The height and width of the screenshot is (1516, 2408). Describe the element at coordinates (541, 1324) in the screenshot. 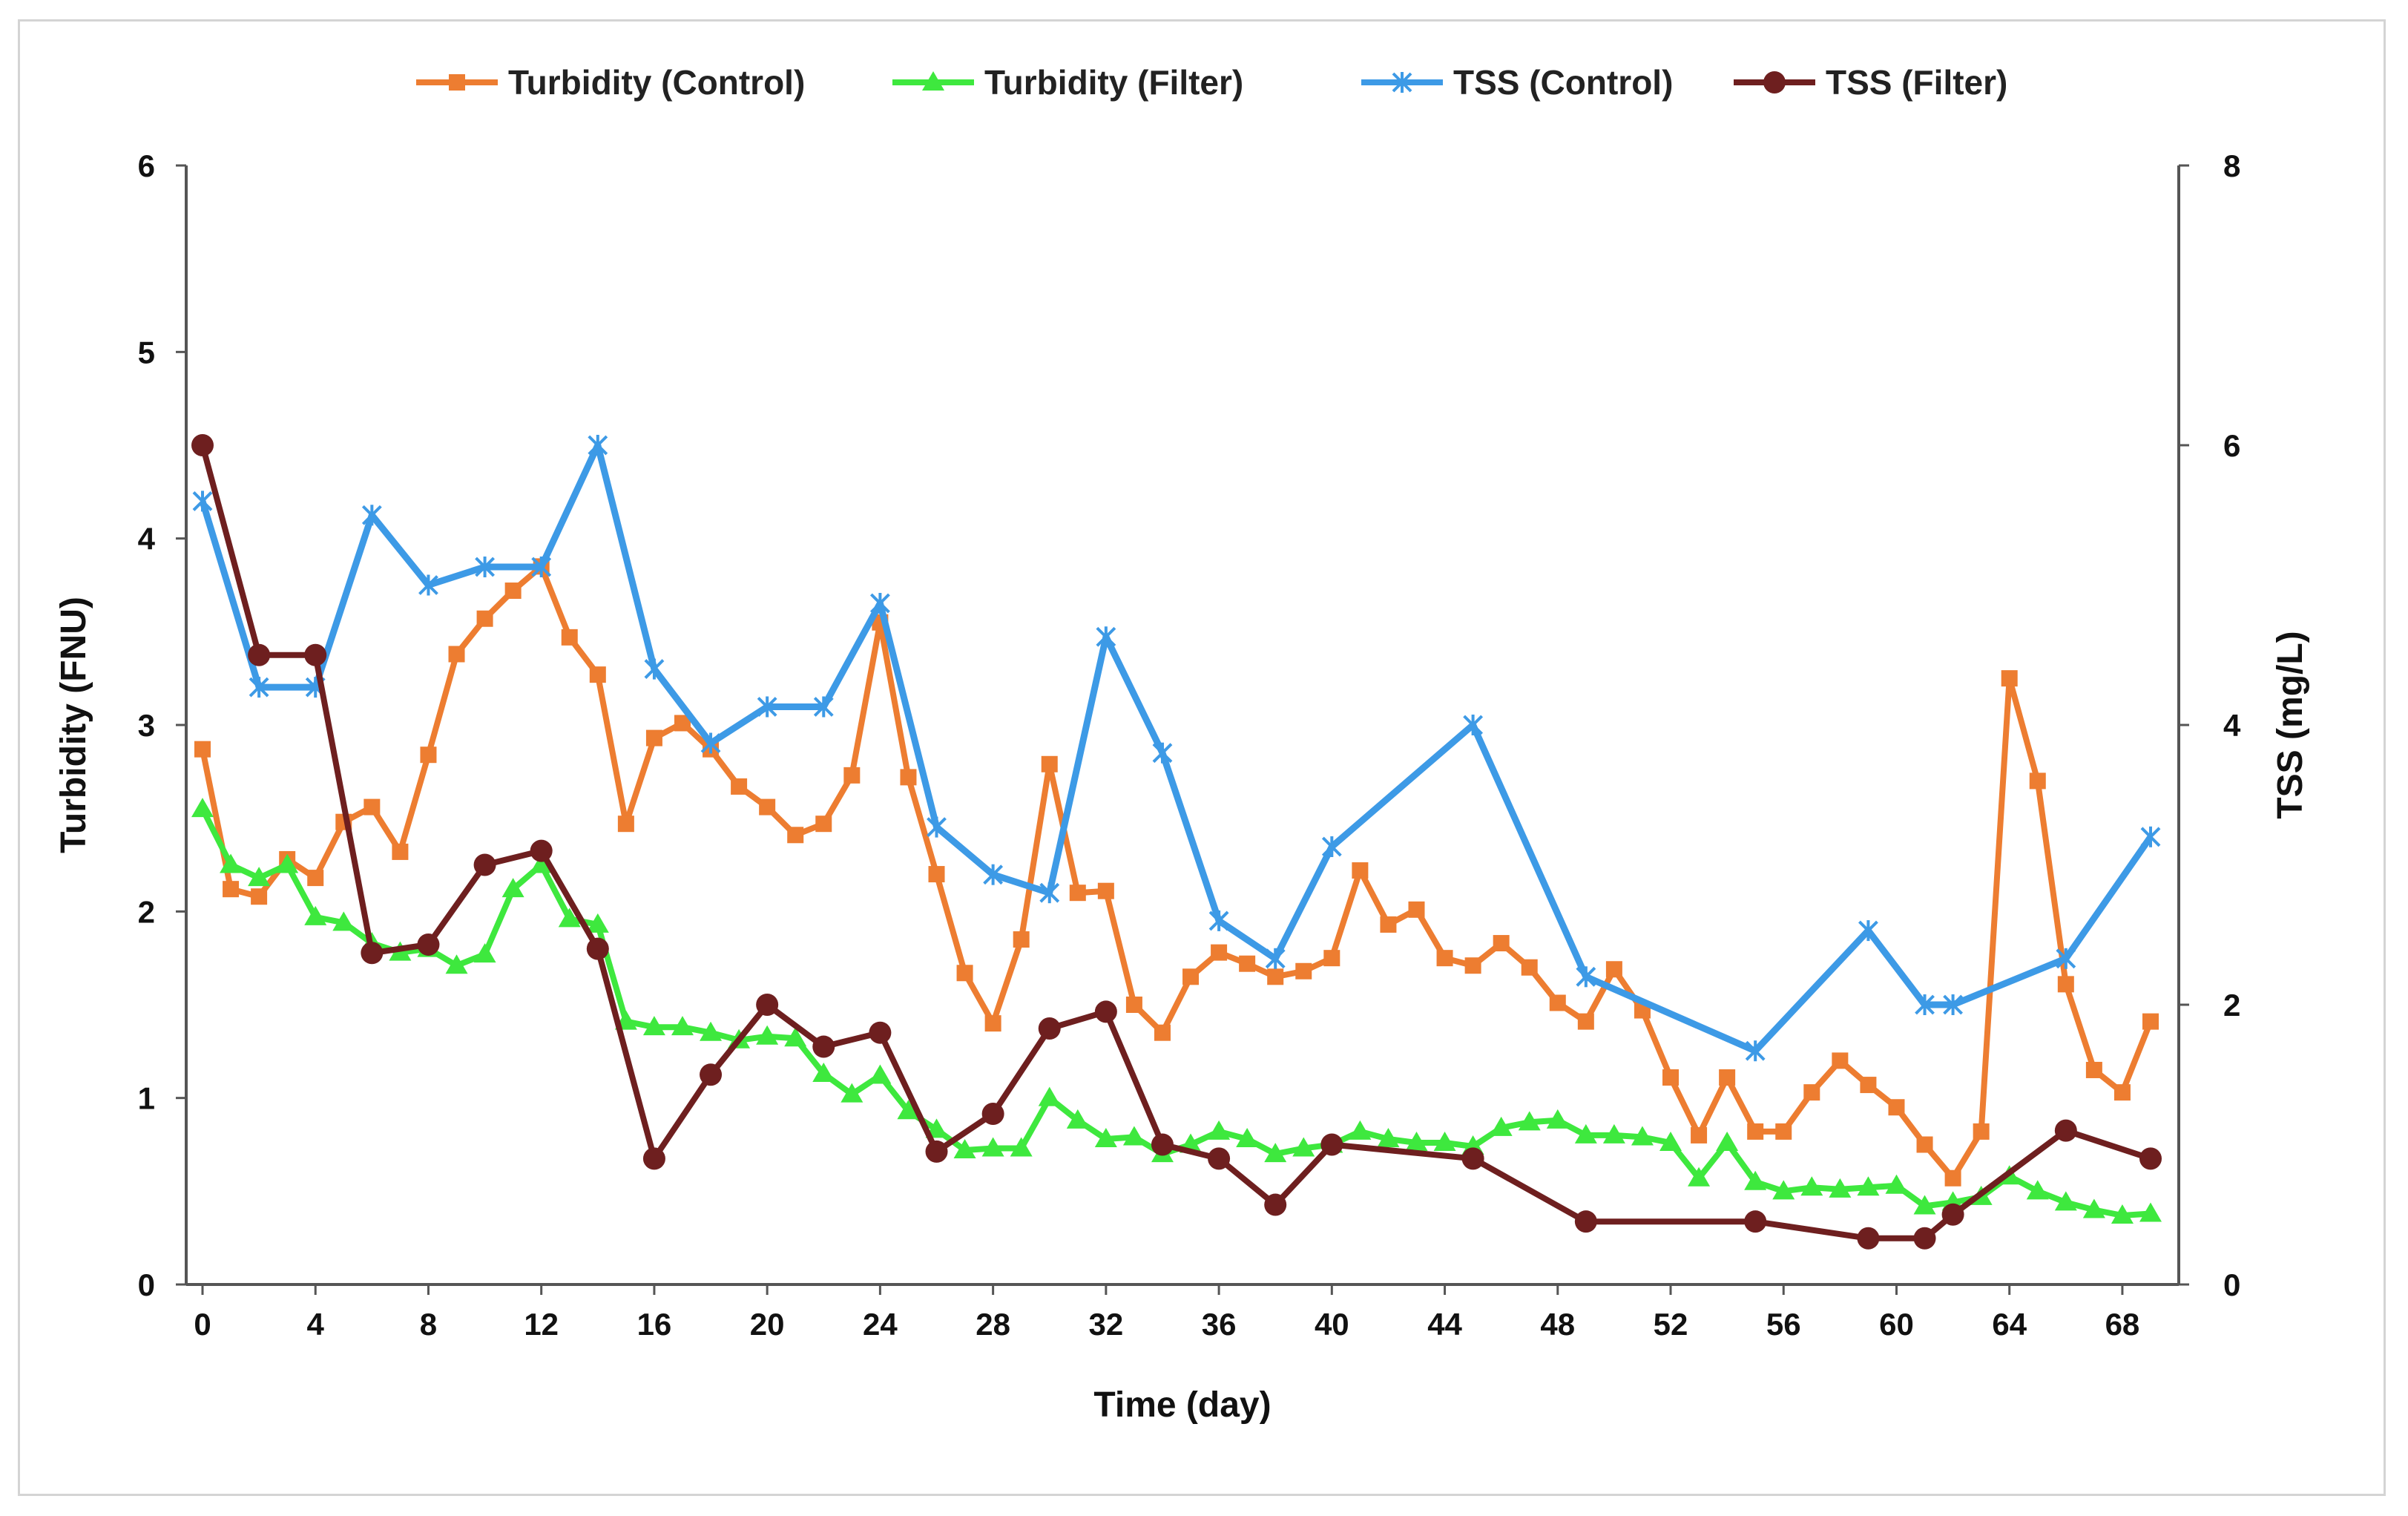

I see `x-tick-label: 12` at that location.